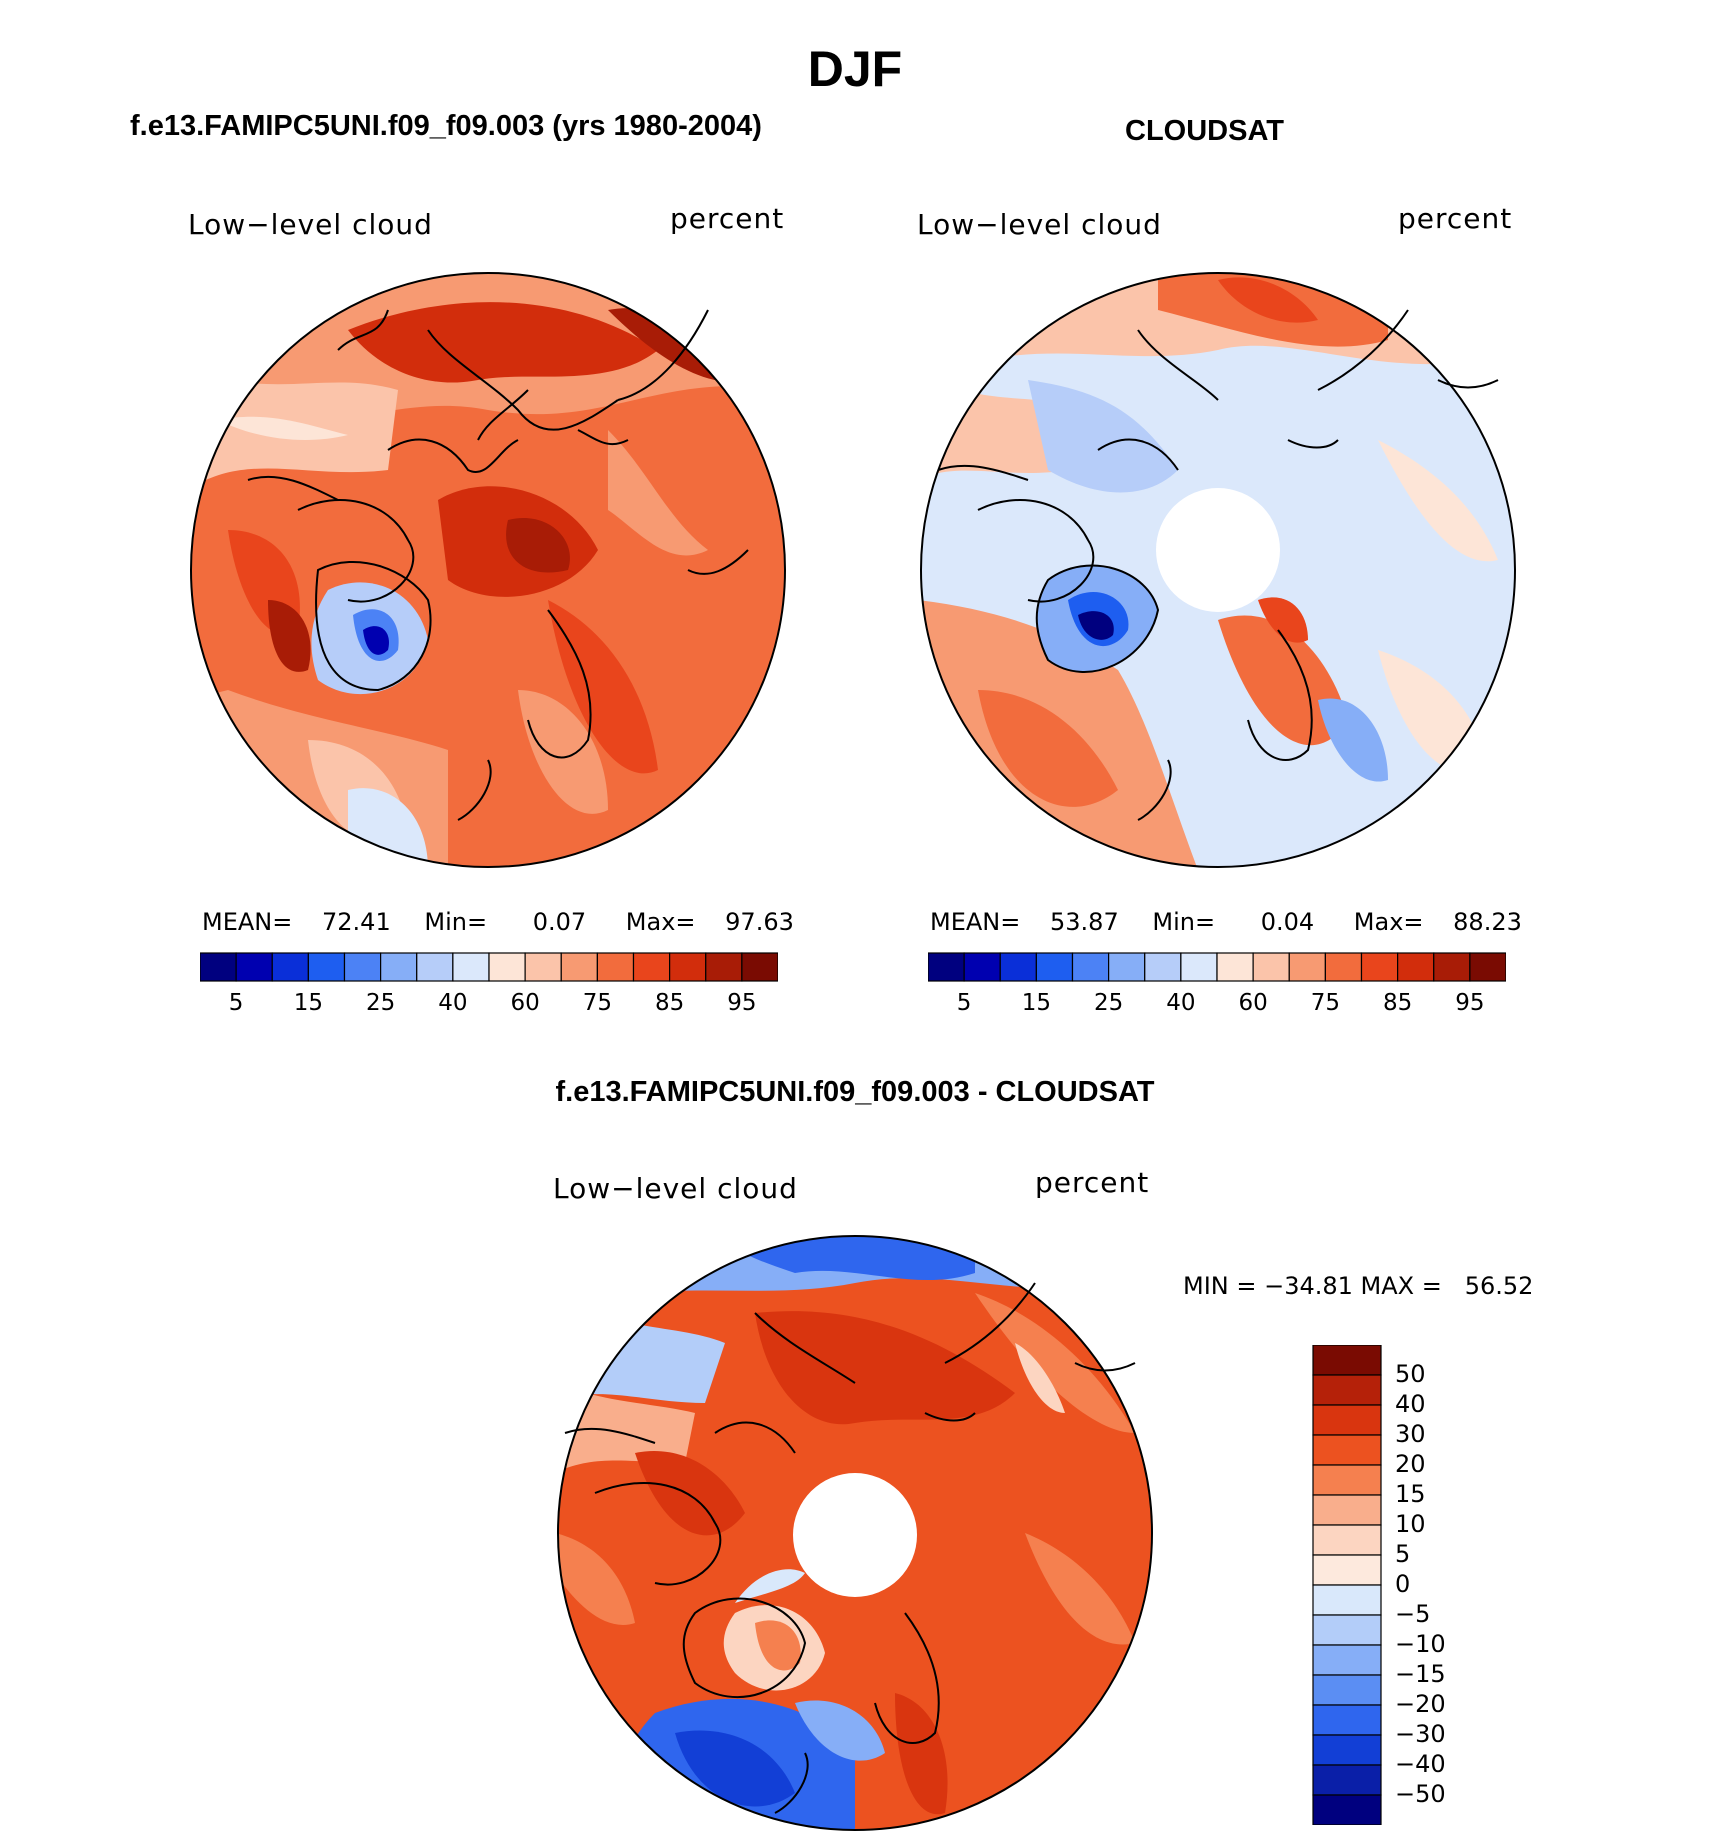  I want to click on model-max-value: 97.63, so click(759, 922).